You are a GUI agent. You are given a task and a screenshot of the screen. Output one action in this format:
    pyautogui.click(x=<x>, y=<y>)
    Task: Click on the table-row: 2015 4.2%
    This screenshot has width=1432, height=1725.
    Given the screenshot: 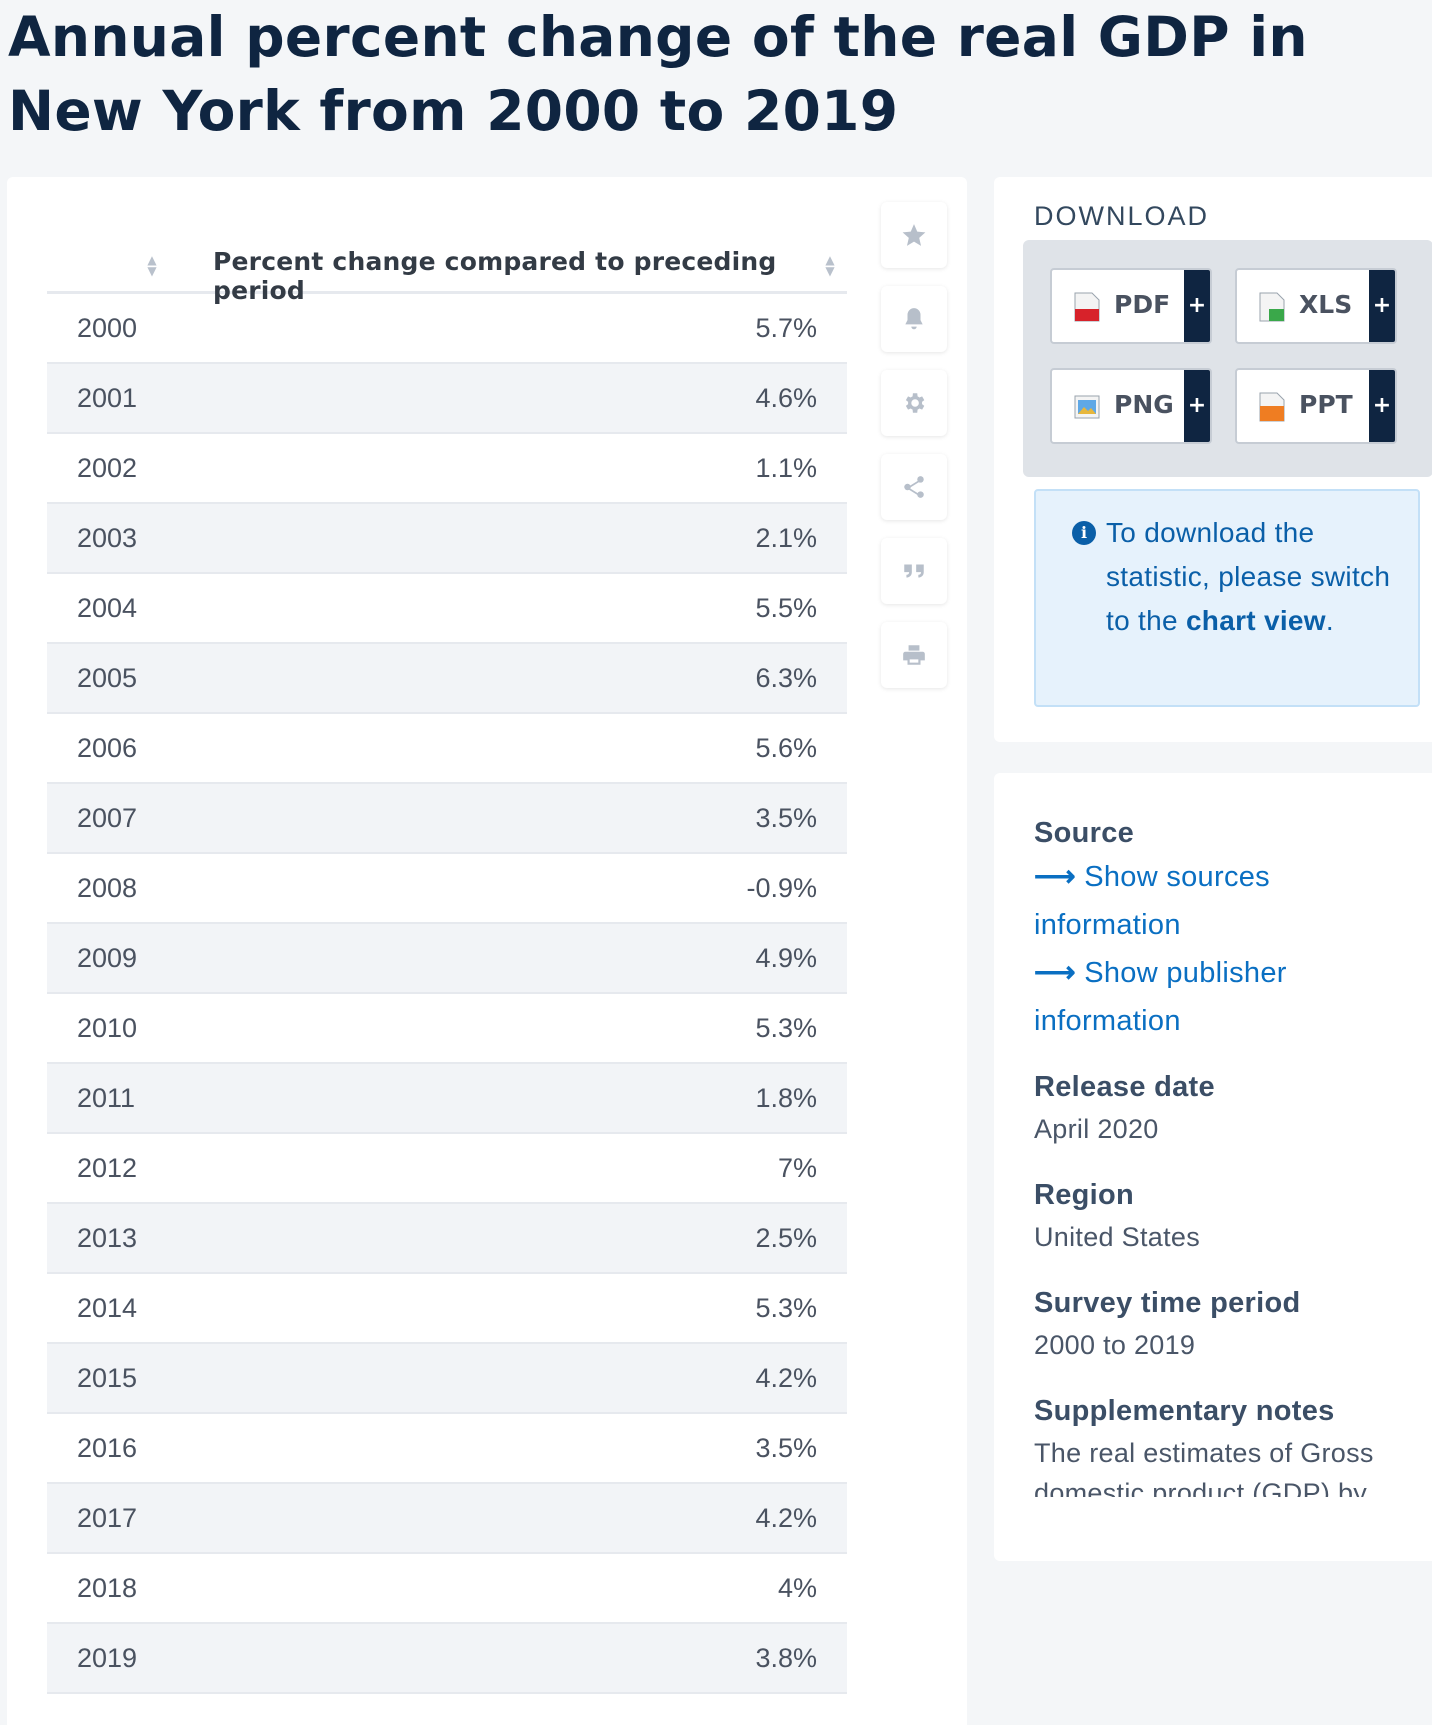 What is the action you would take?
    pyautogui.click(x=447, y=1379)
    